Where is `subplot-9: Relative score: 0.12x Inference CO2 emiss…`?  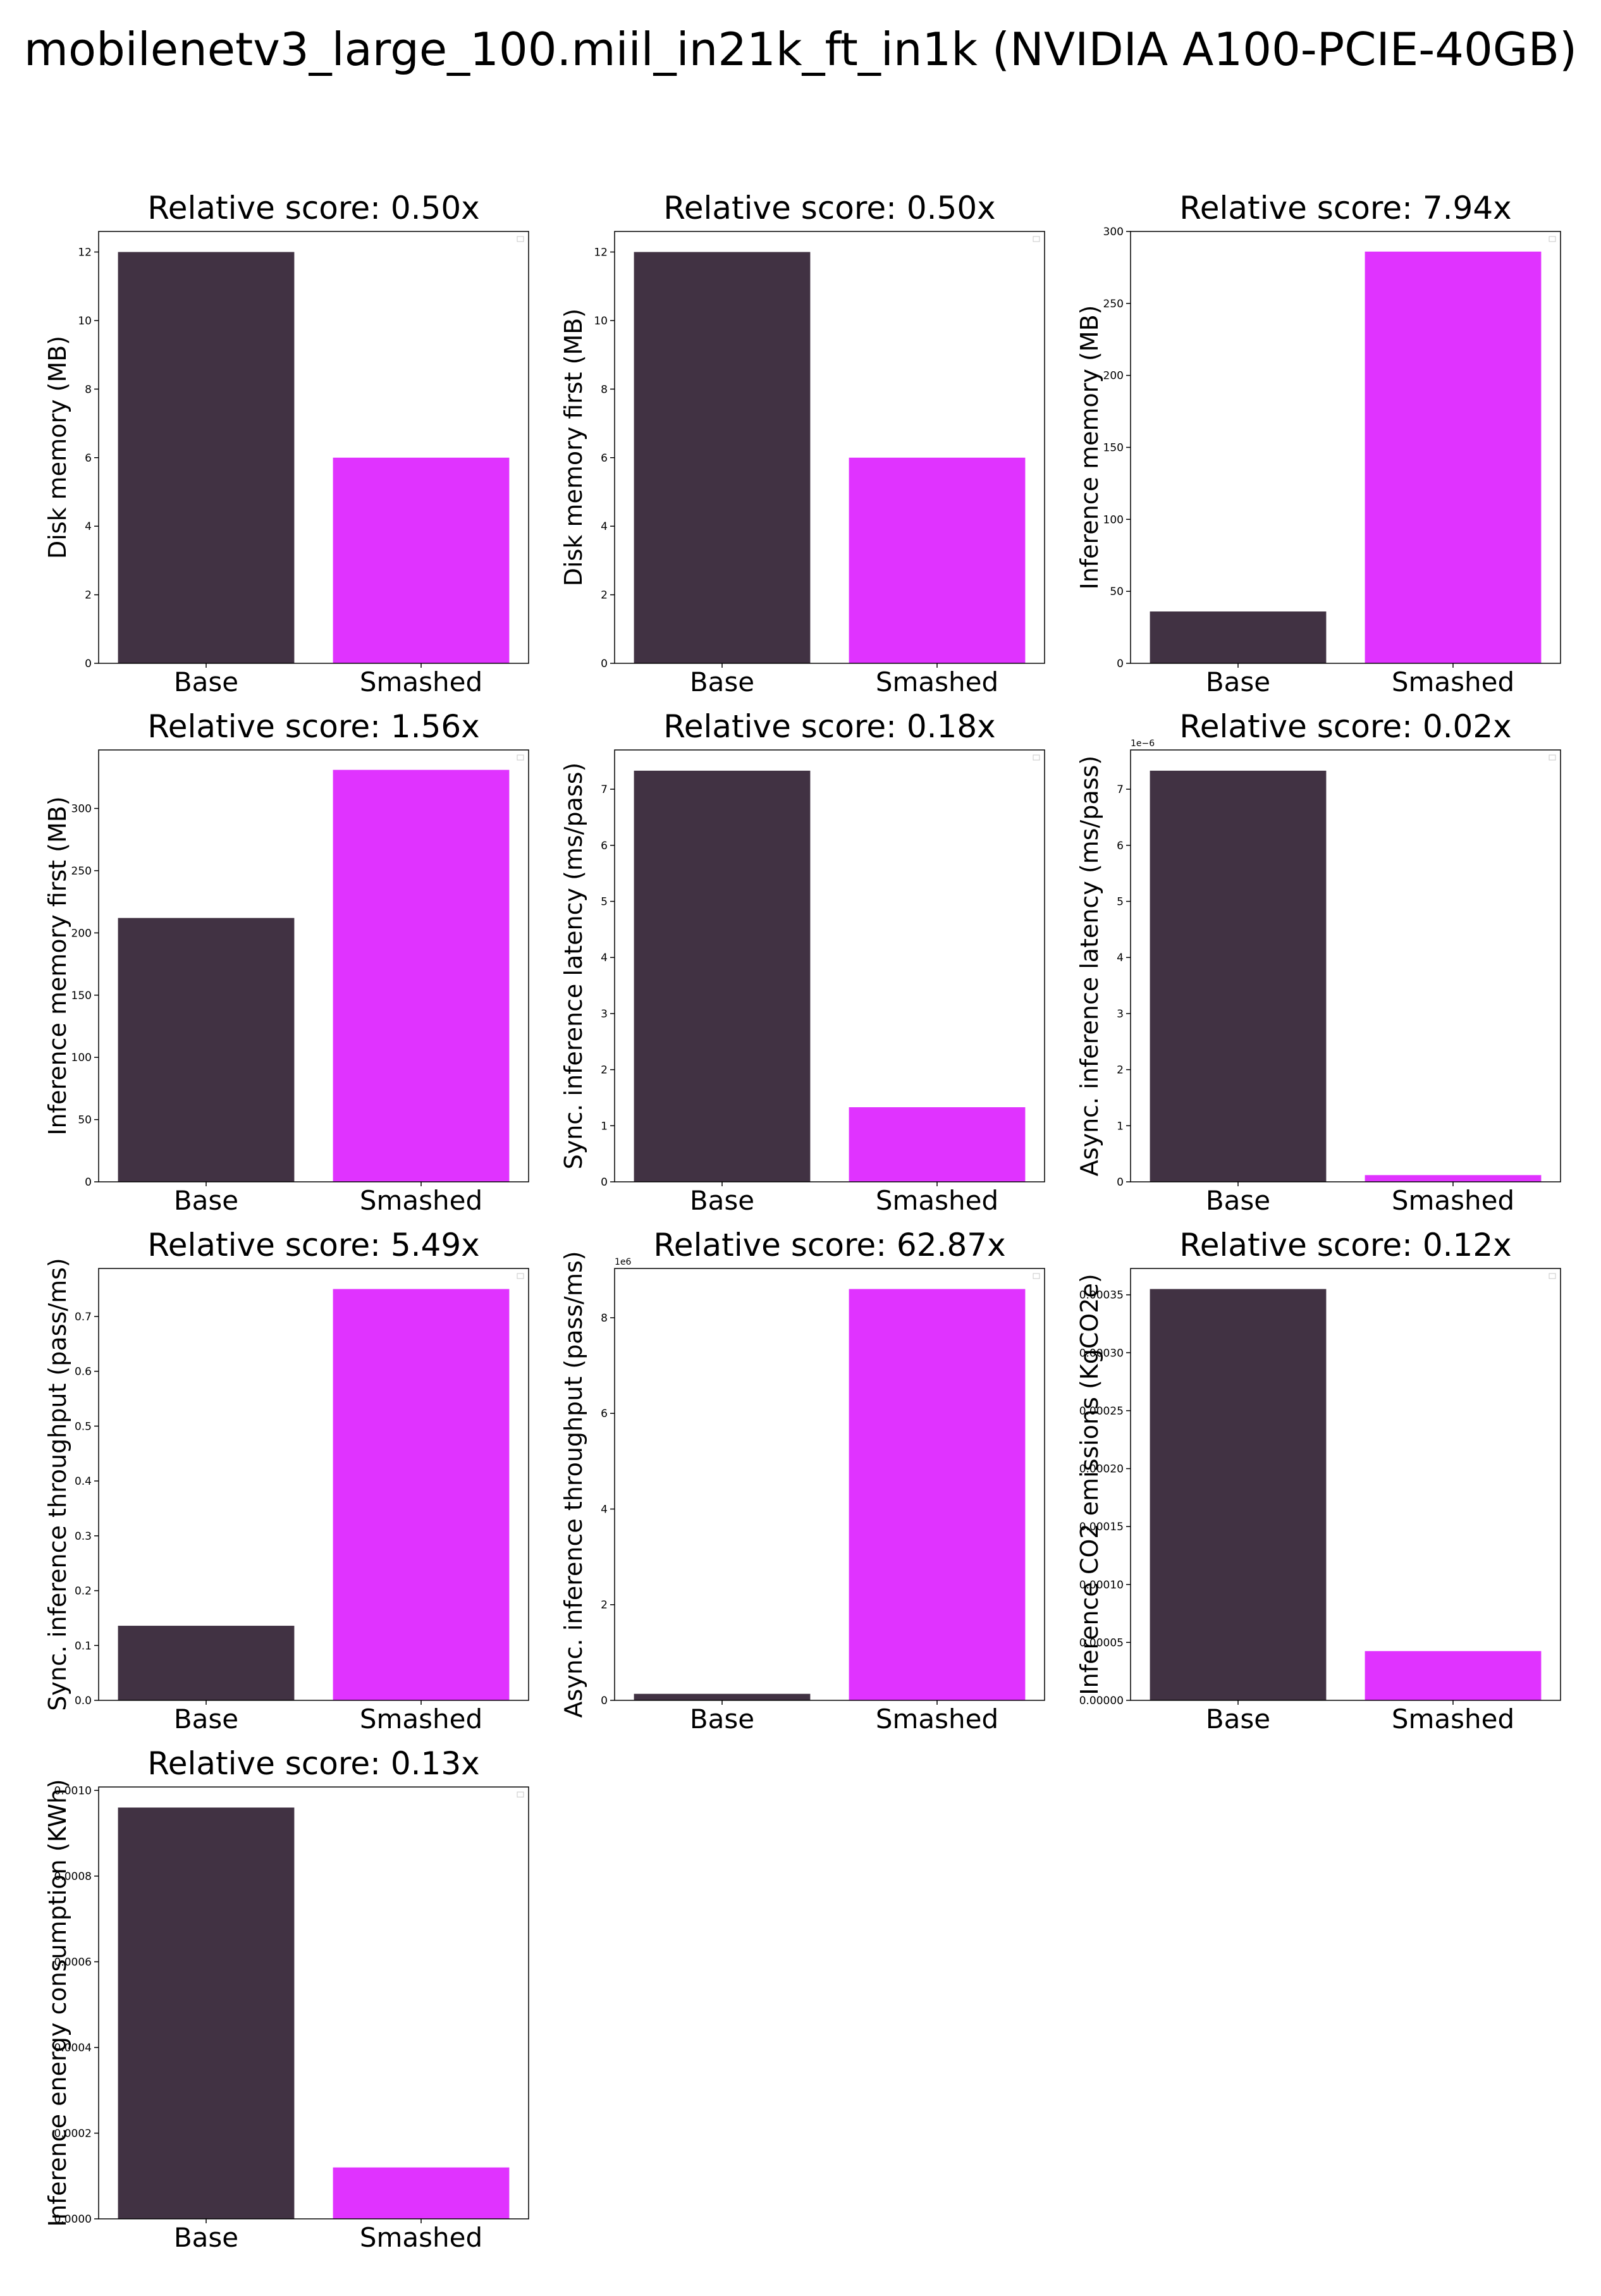 subplot-9: Relative score: 0.12x Inference CO2 emiss… is located at coordinates (1318, 1481).